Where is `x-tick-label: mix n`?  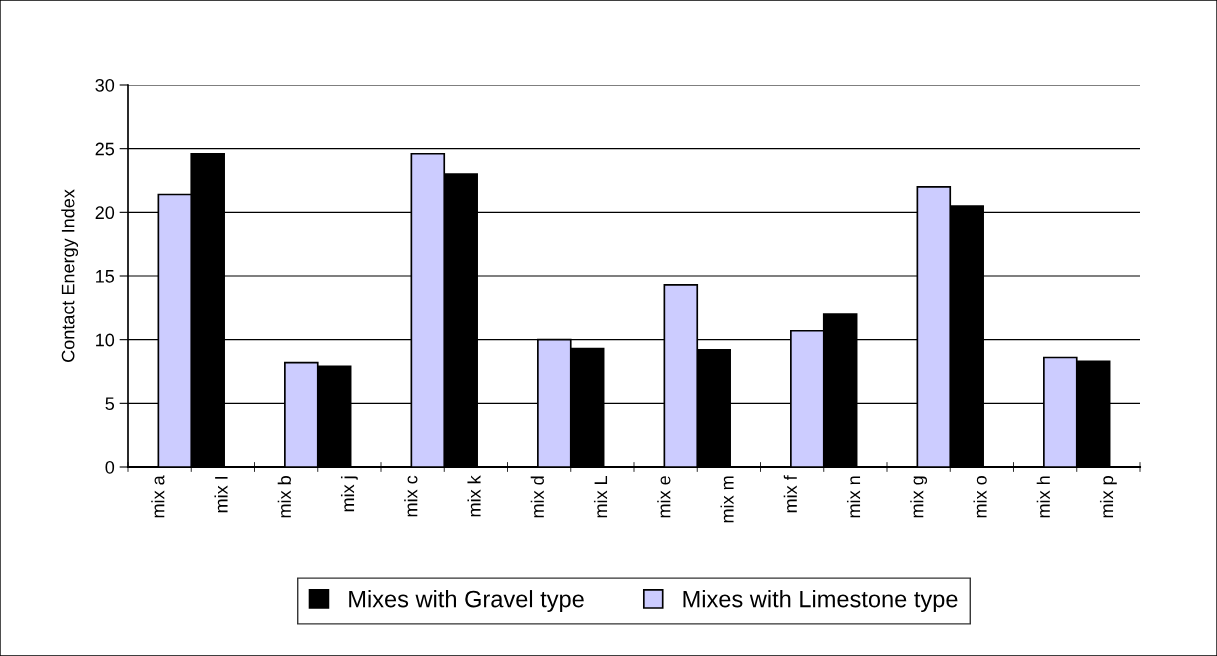
x-tick-label: mix n is located at coordinates (853, 497).